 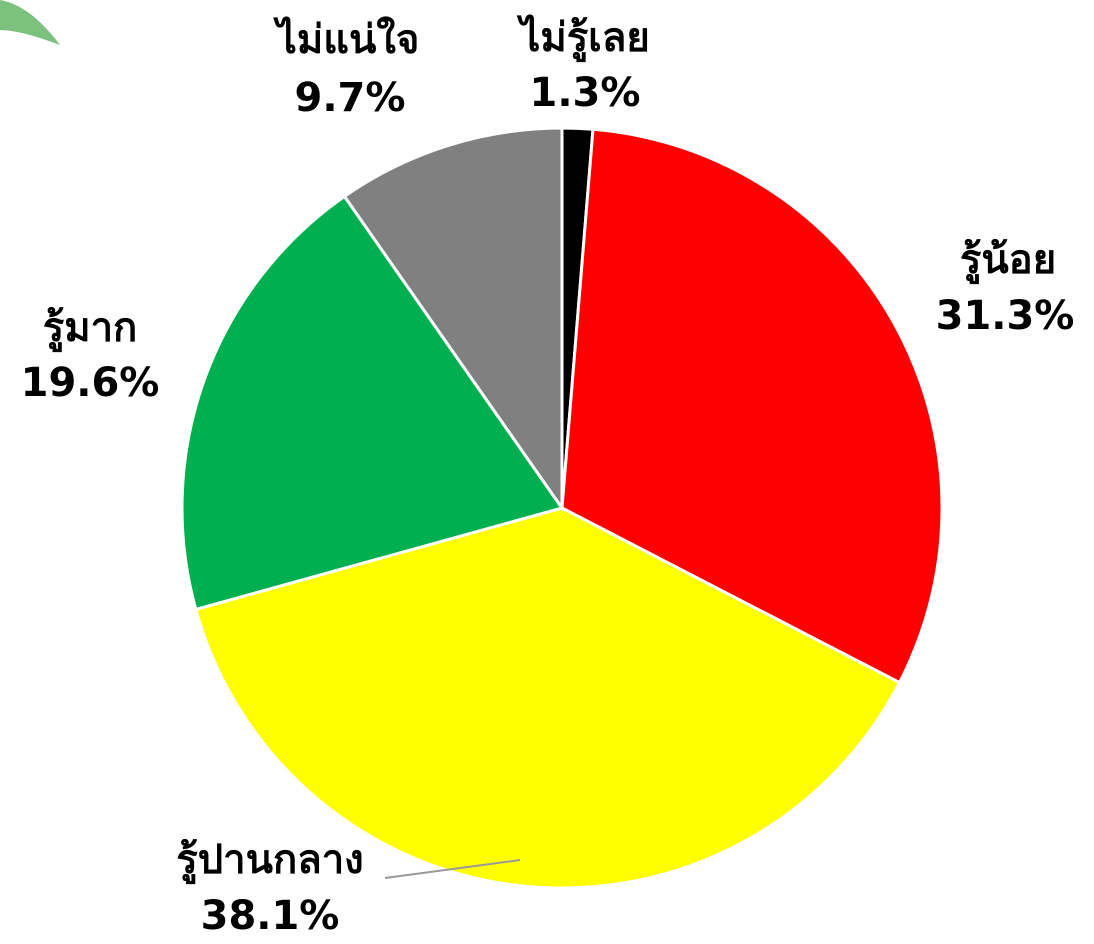 What do you see at coordinates (90, 383) in the screenshot?
I see `value-label: 19.6%` at bounding box center [90, 383].